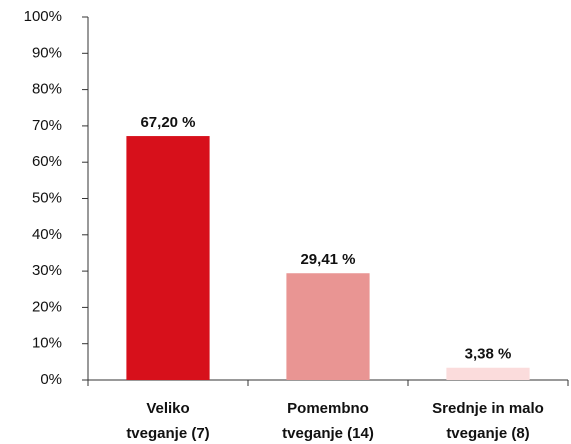 The image size is (571, 444). Describe the element at coordinates (47, 343) in the screenshot. I see `y-tick-label: 10%` at that location.